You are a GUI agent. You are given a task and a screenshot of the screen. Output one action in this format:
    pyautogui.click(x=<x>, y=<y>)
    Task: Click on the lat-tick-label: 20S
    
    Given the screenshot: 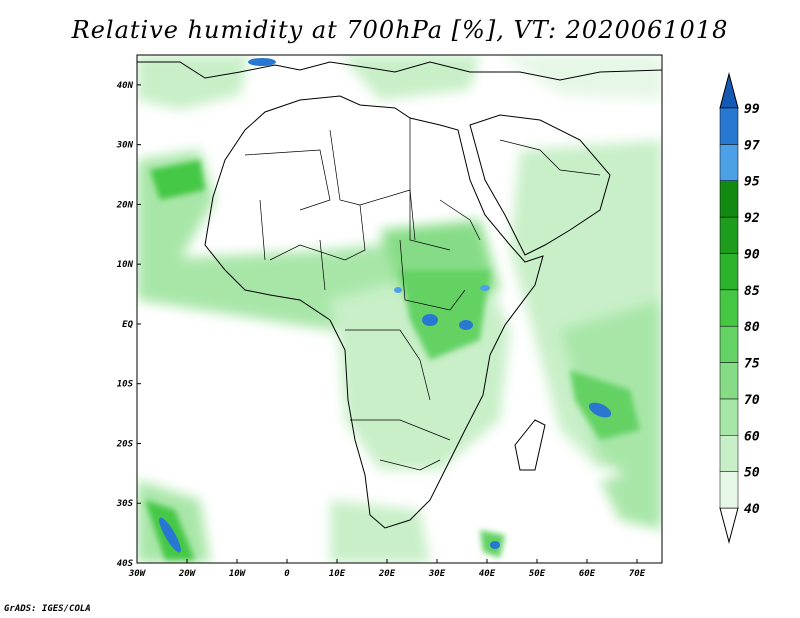 What is the action you would take?
    pyautogui.click(x=125, y=444)
    